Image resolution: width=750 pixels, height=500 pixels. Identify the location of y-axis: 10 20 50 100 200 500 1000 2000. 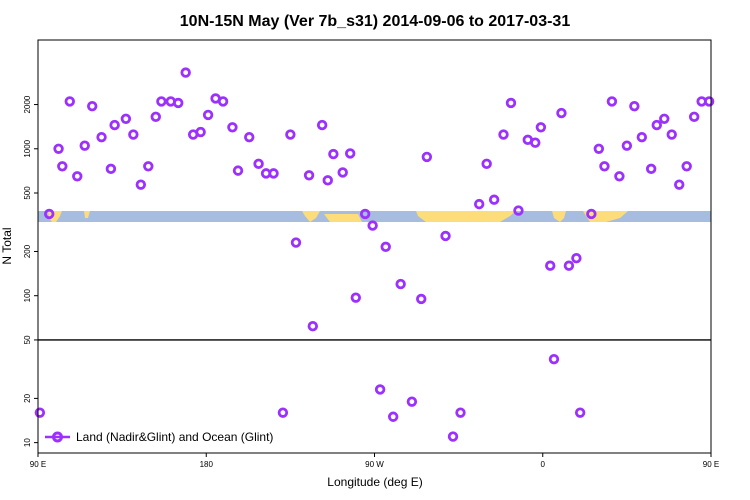
(30, 271).